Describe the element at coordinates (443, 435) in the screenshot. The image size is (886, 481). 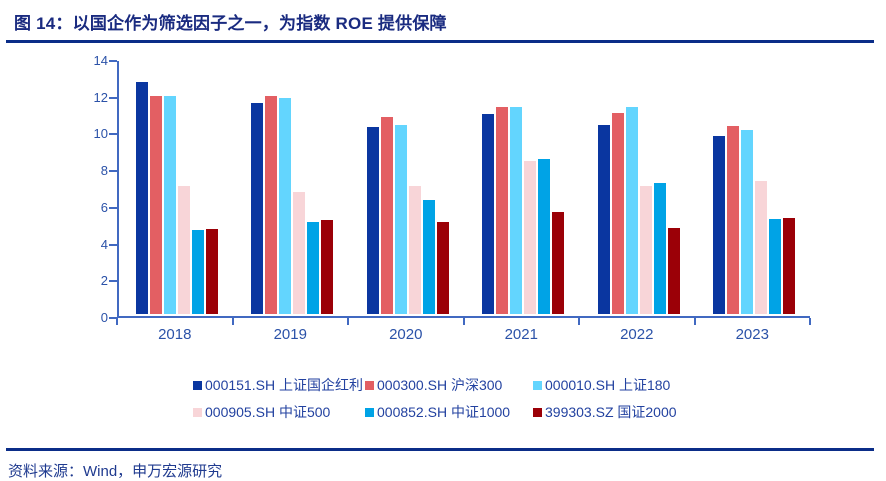
I see `spacer` at that location.